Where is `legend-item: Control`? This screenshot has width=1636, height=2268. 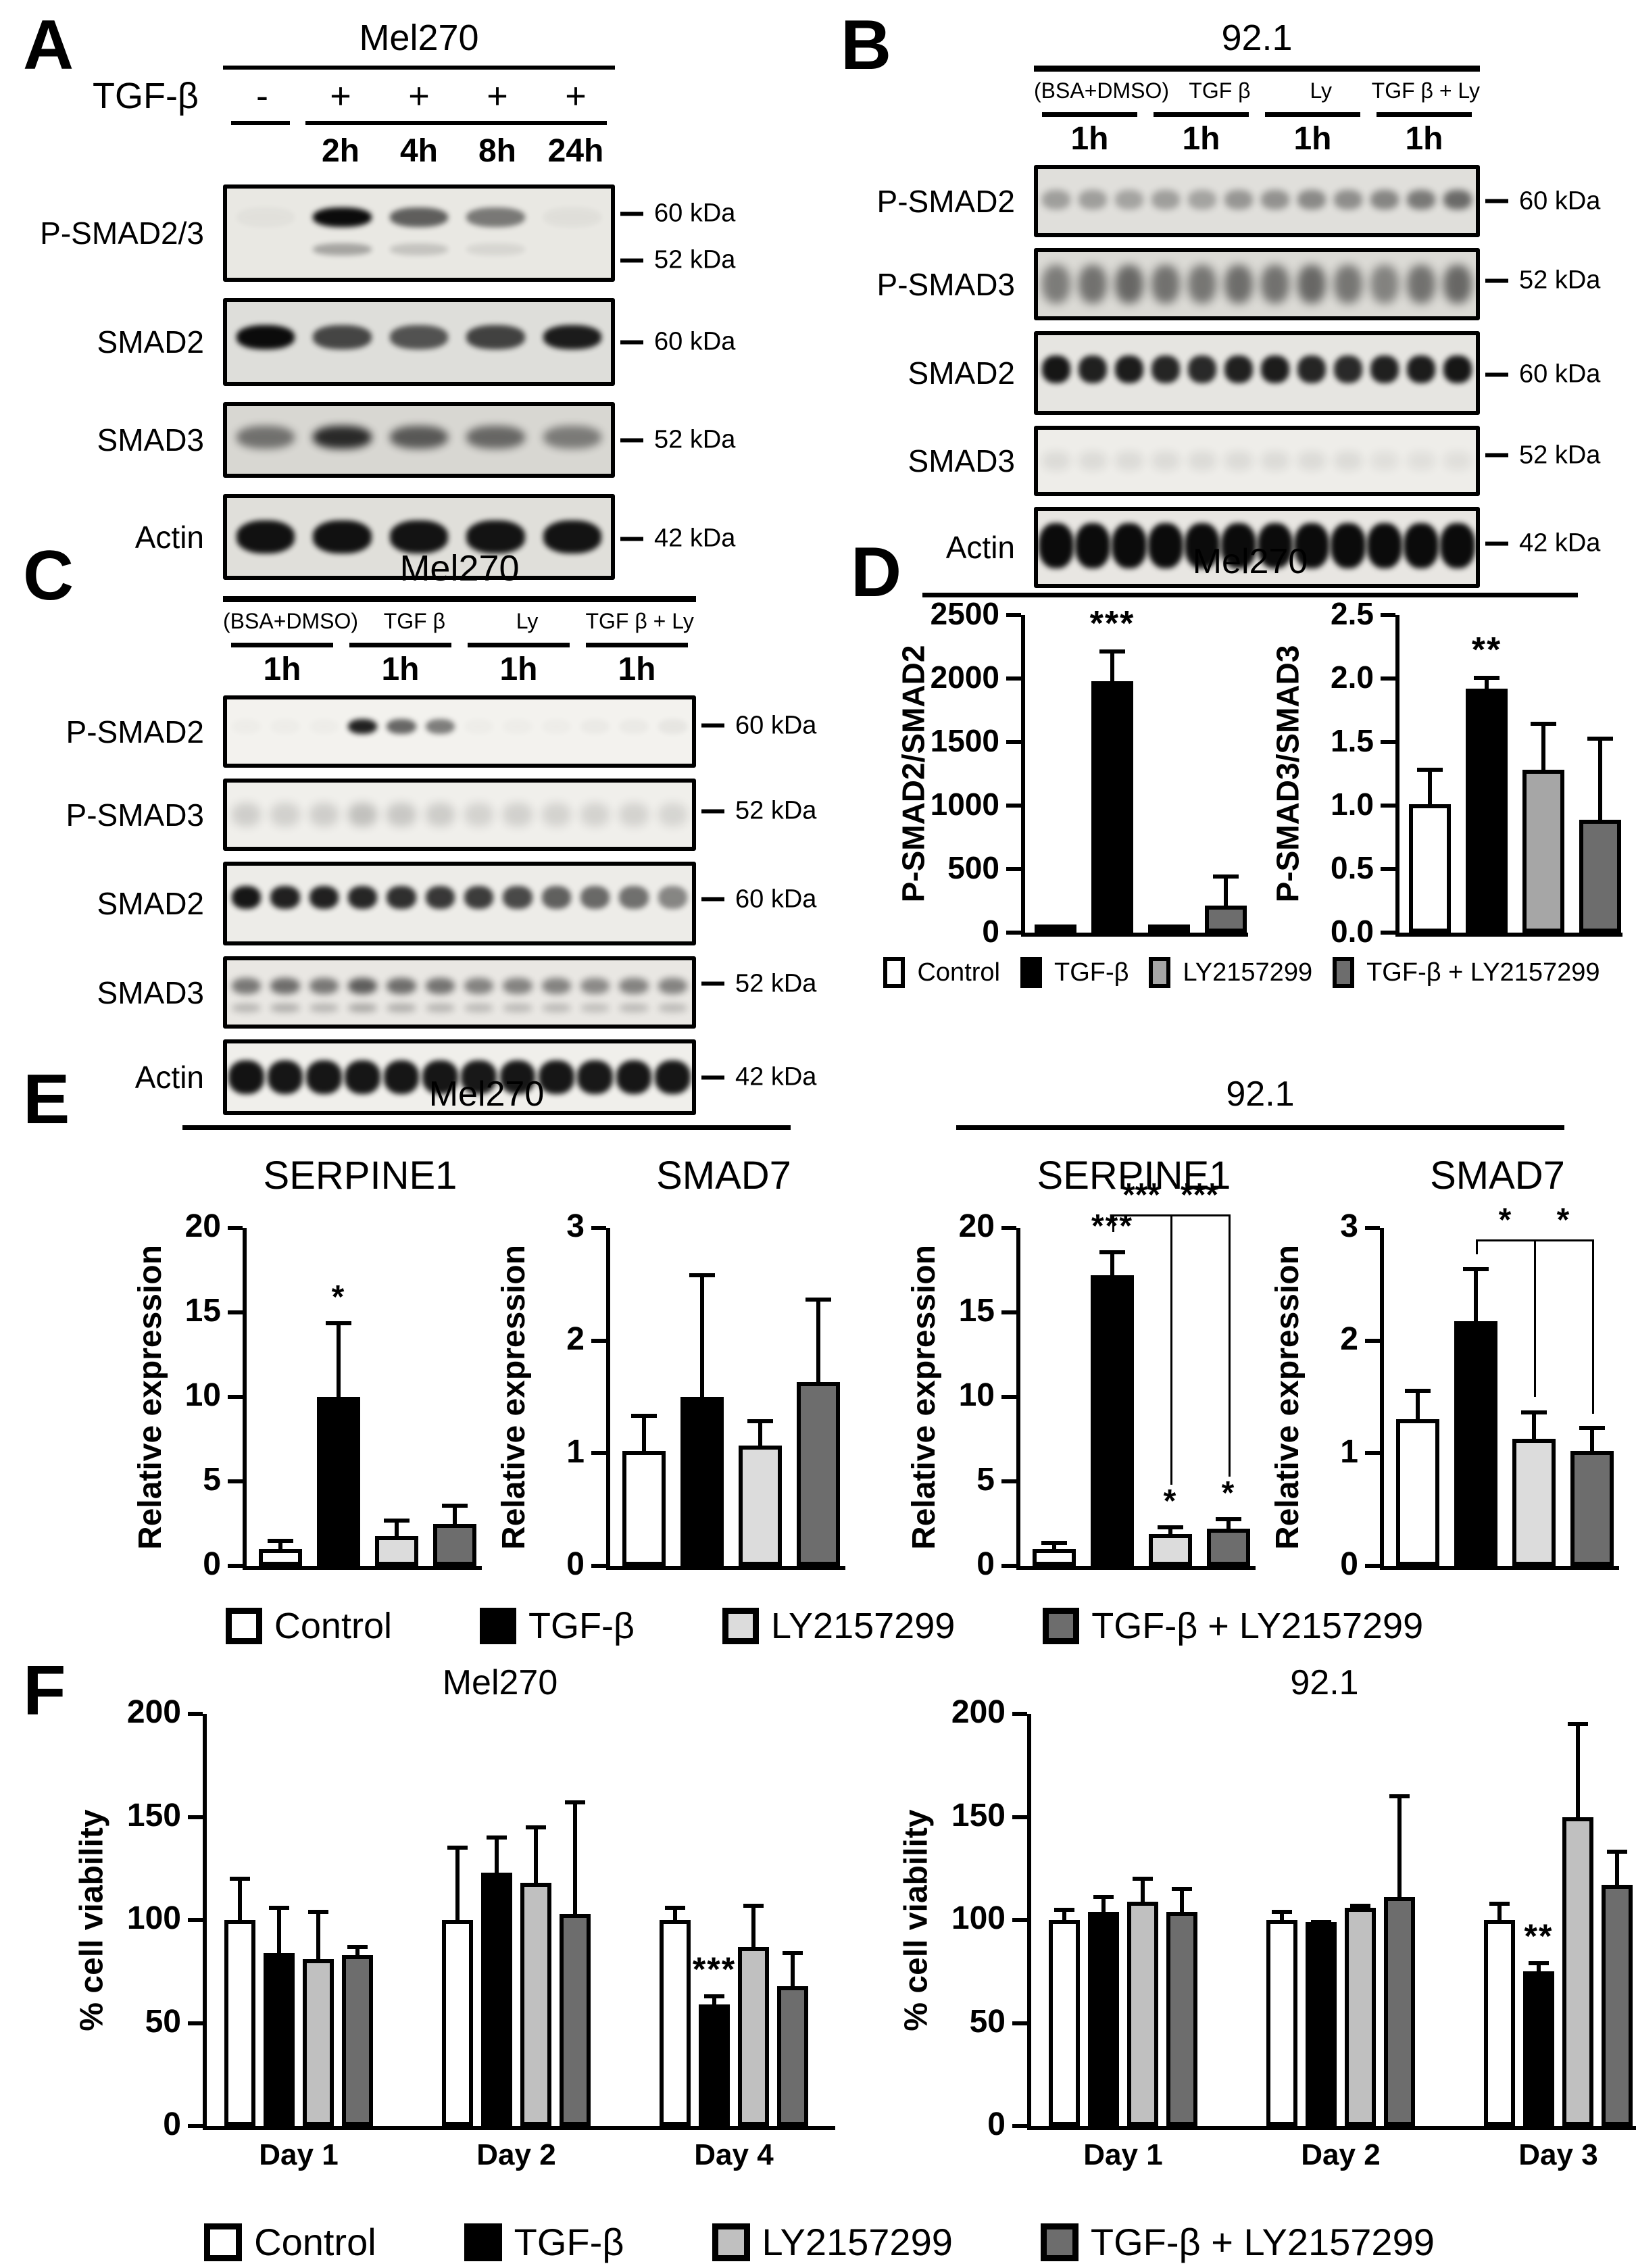 legend-item: Control is located at coordinates (290, 2242).